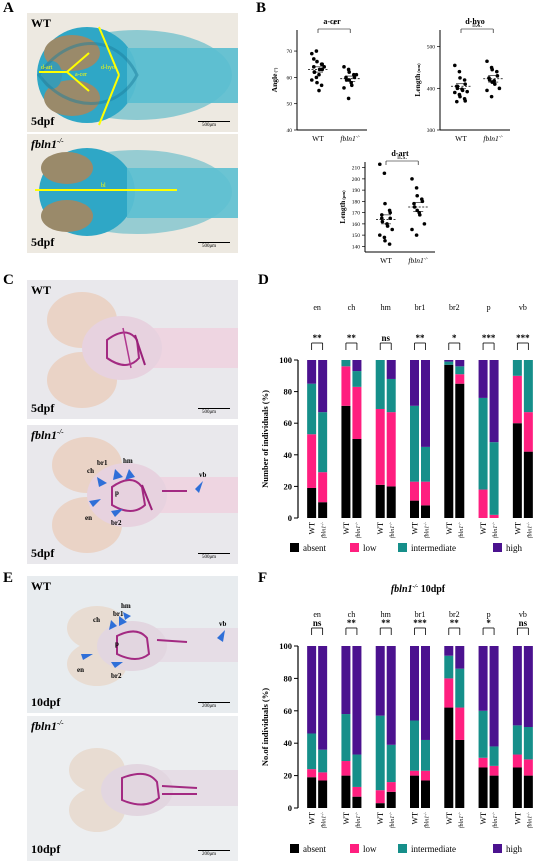 This screenshot has height=864, width=550. Describe the element at coordinates (265, 439) in the screenshot. I see `y-axis-label: Number of individuals (%)` at that location.